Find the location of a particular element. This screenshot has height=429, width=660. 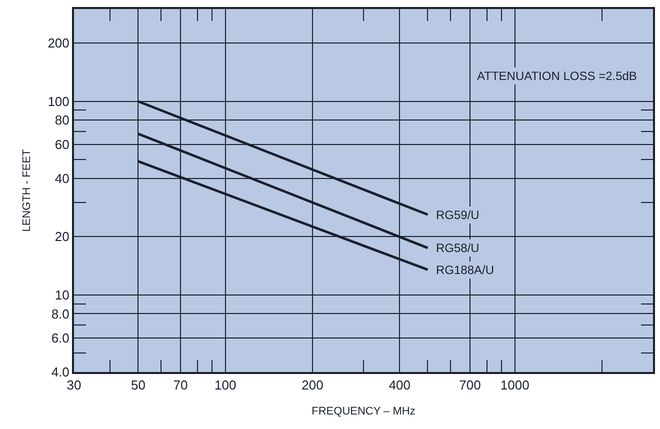

y-tick-label: 6.0 is located at coordinates (60, 338).